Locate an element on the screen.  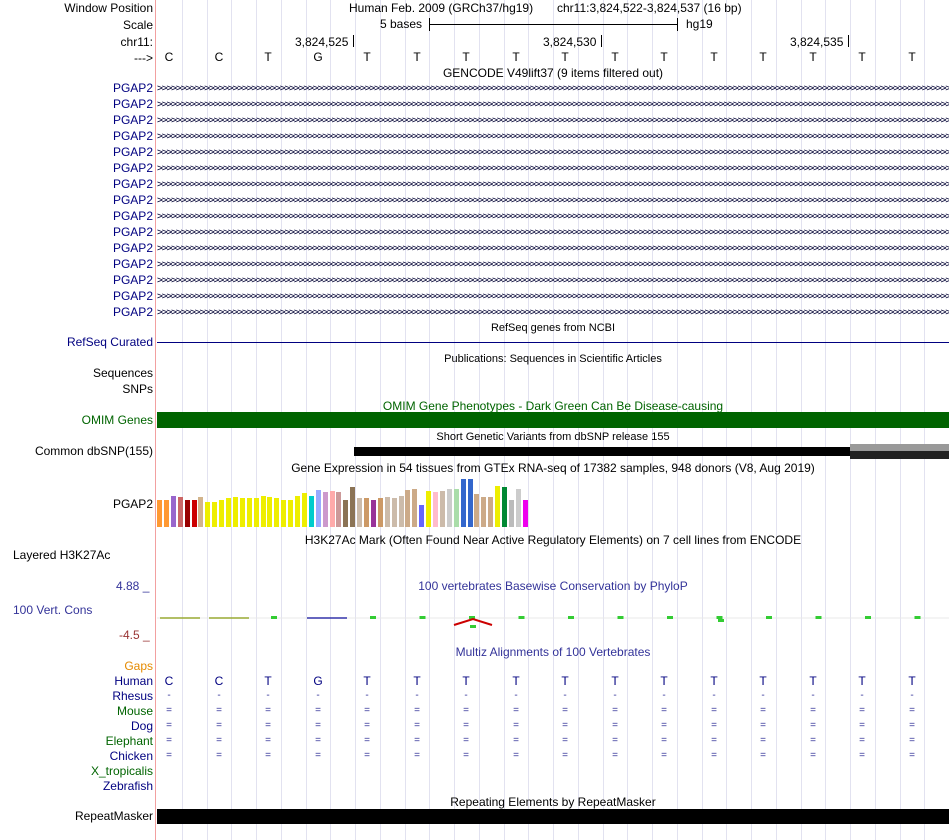
omim-label: OMIM Genes is located at coordinates (117, 420).